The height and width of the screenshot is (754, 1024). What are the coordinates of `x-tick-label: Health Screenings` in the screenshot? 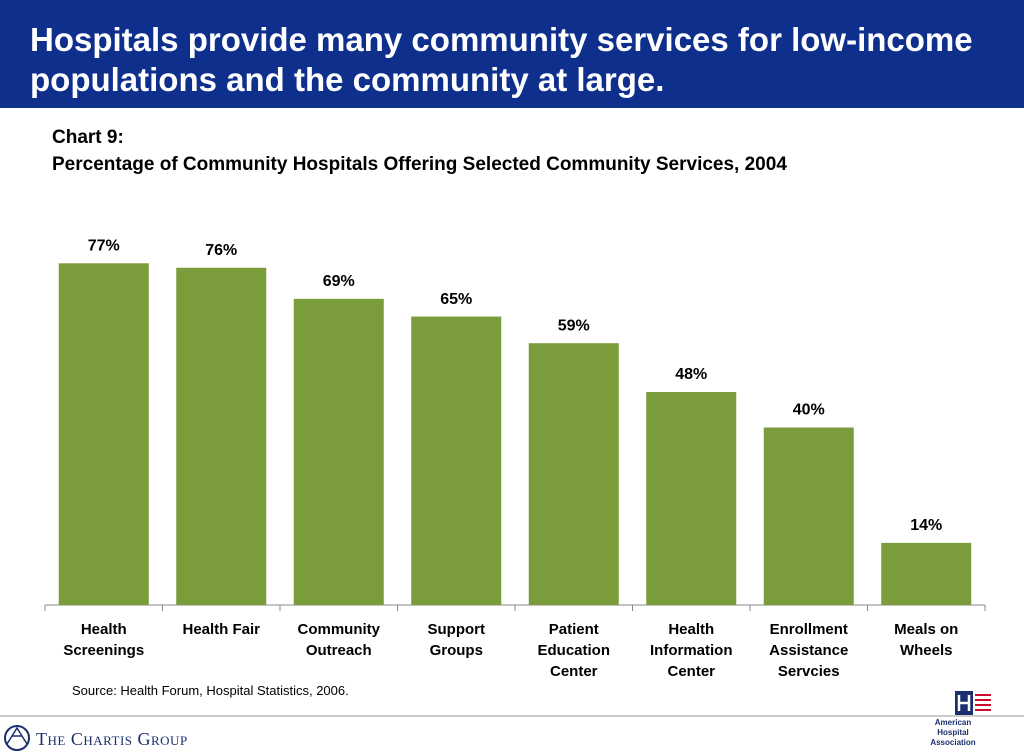 It's located at (104, 640).